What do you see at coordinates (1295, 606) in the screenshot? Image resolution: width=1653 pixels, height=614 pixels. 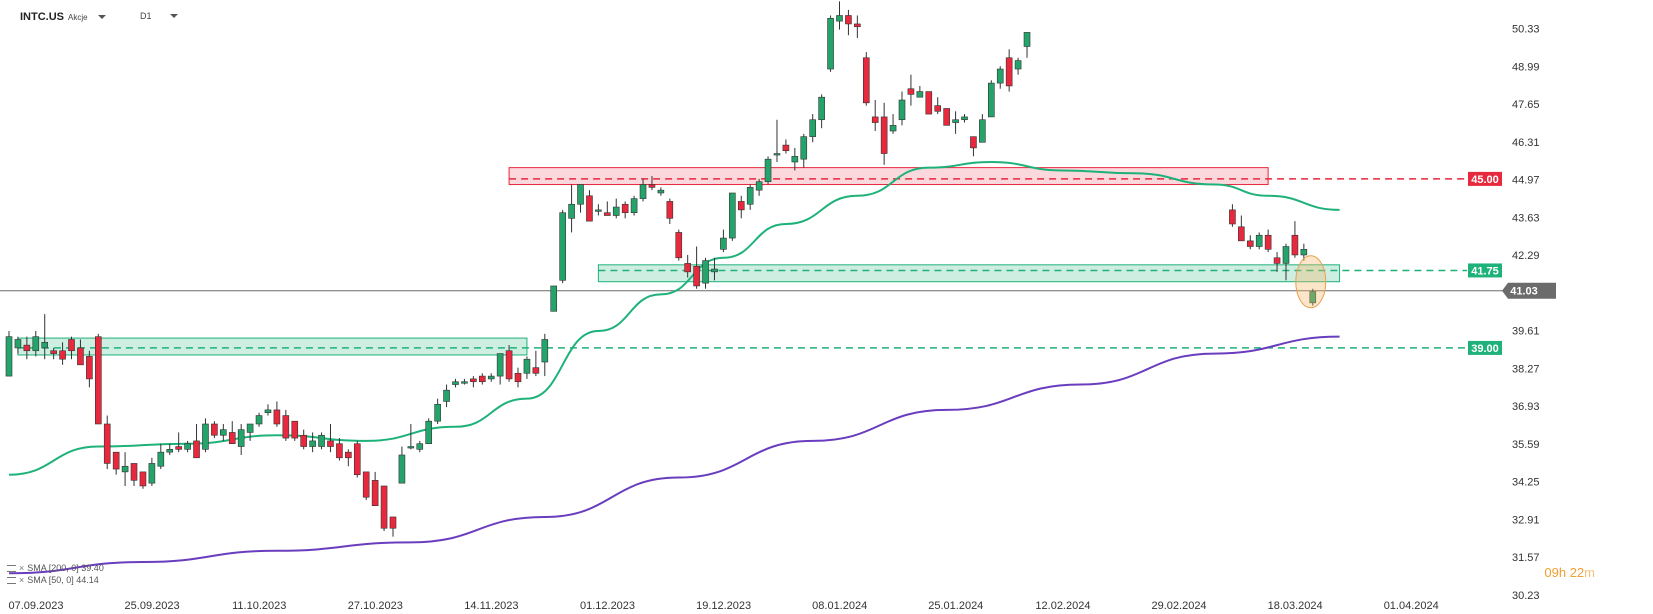 I see `x-tick-label: 18.03.2024` at bounding box center [1295, 606].